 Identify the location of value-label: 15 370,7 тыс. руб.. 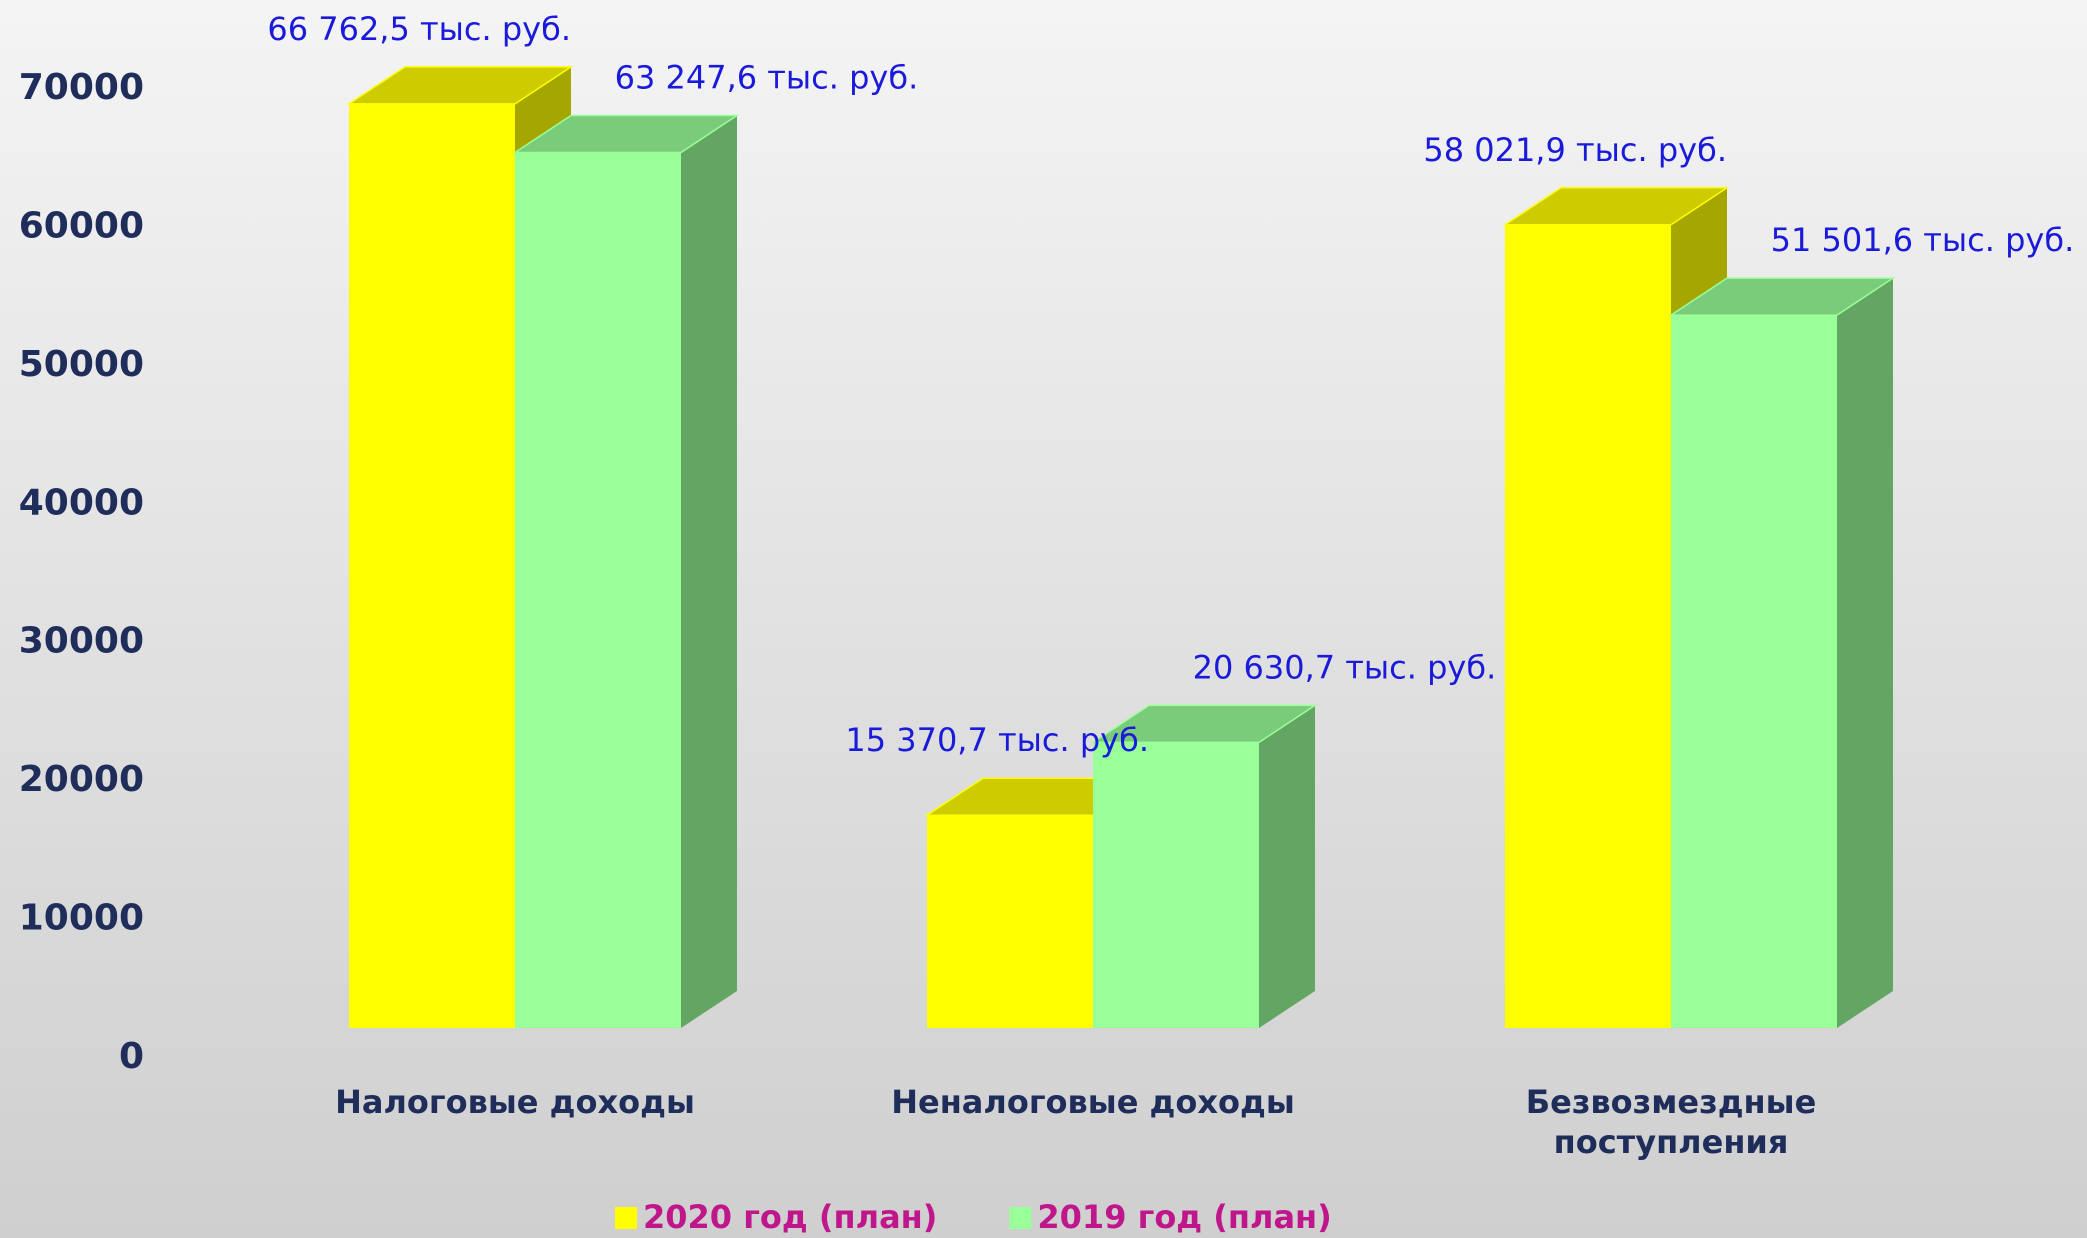
(997, 740).